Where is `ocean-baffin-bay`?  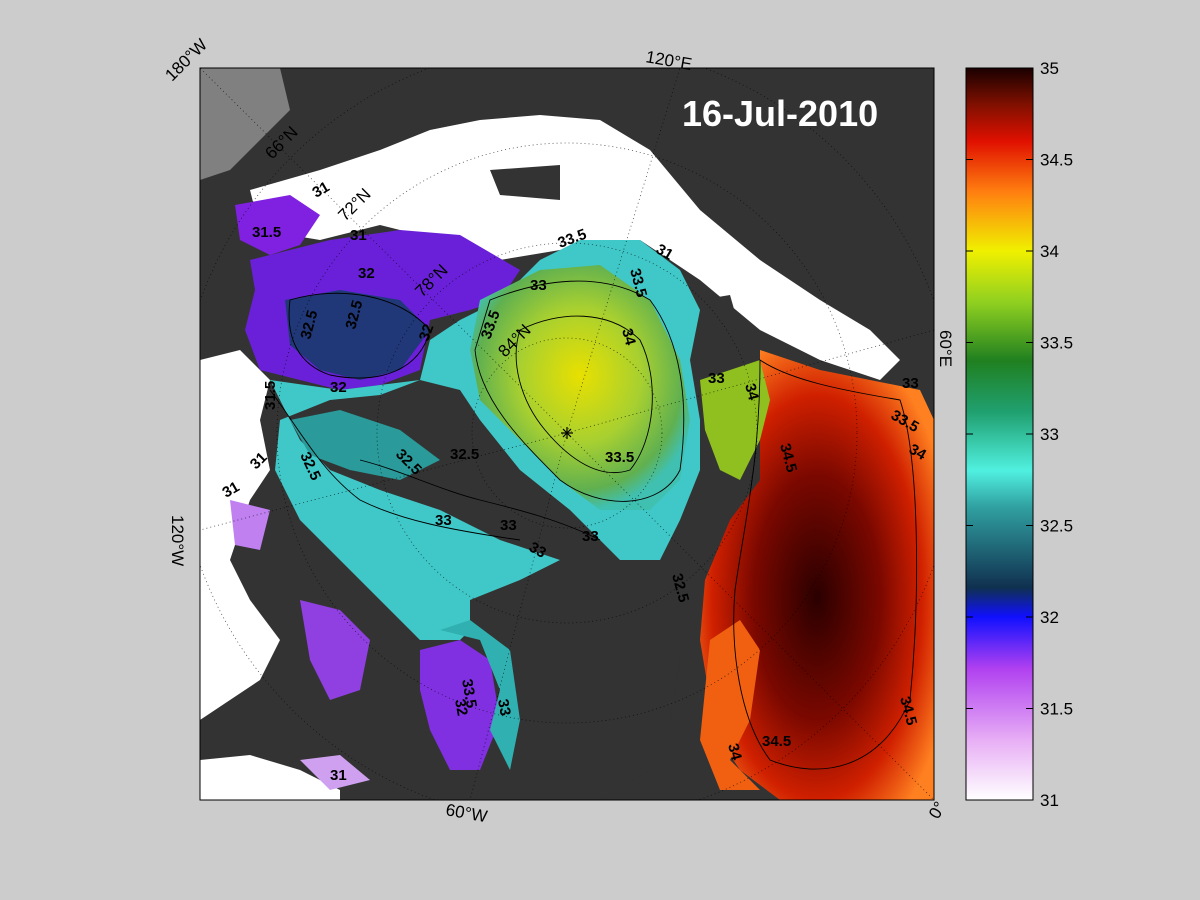
ocean-baffin-bay is located at coordinates (460, 705).